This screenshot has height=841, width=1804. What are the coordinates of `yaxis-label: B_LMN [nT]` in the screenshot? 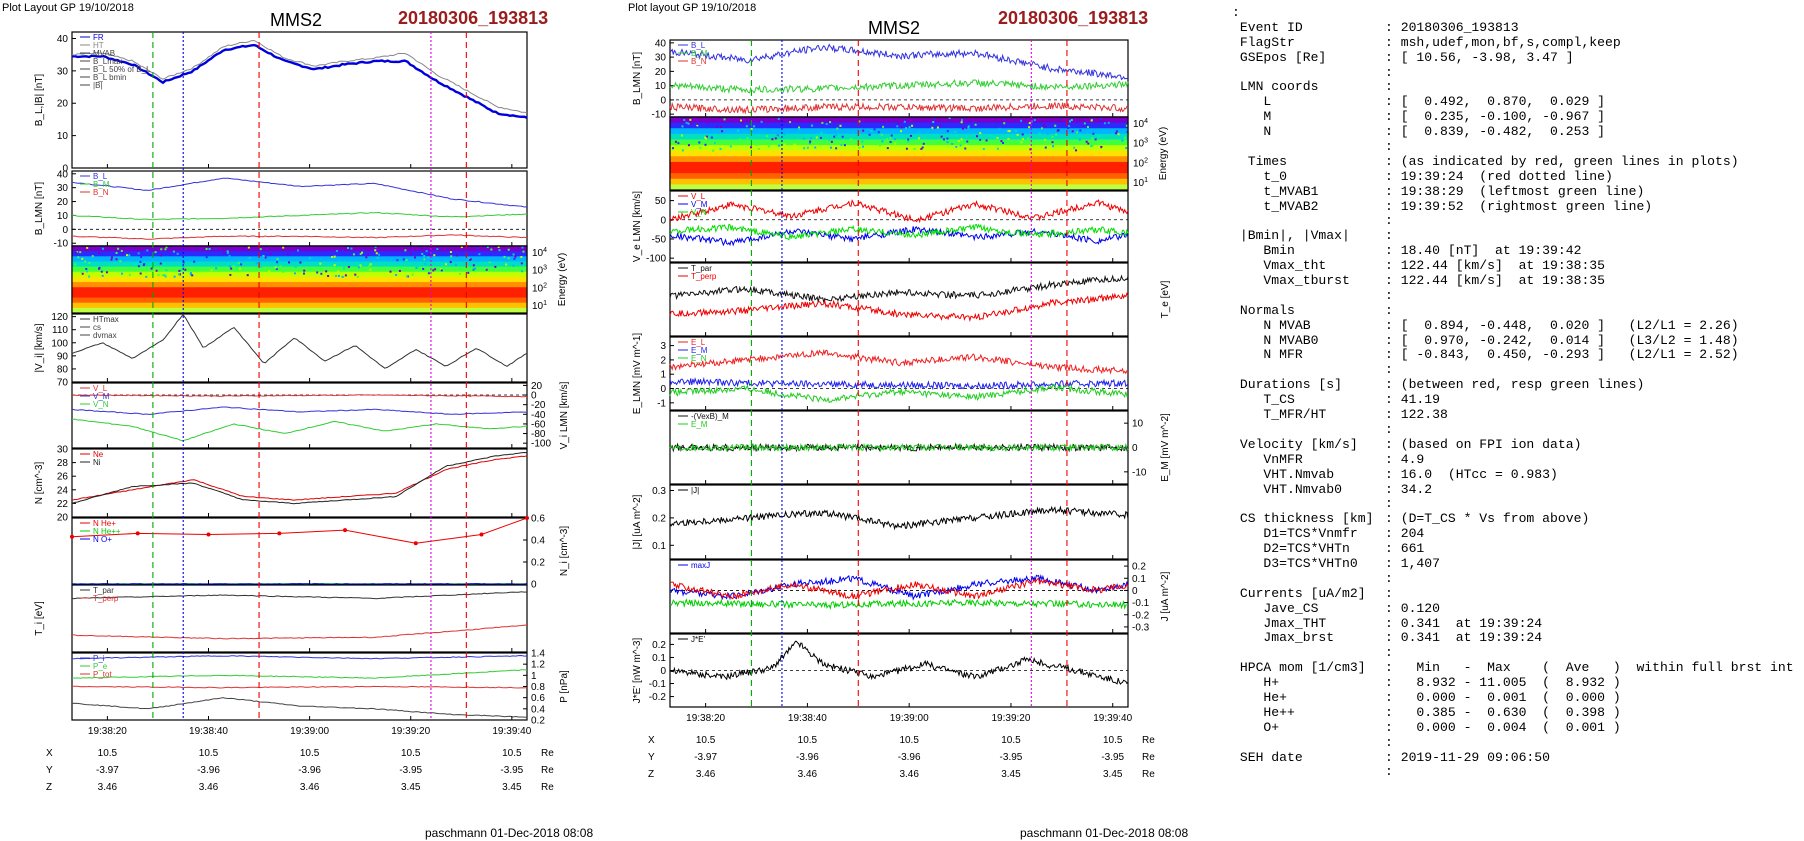 It's located at (637, 79).